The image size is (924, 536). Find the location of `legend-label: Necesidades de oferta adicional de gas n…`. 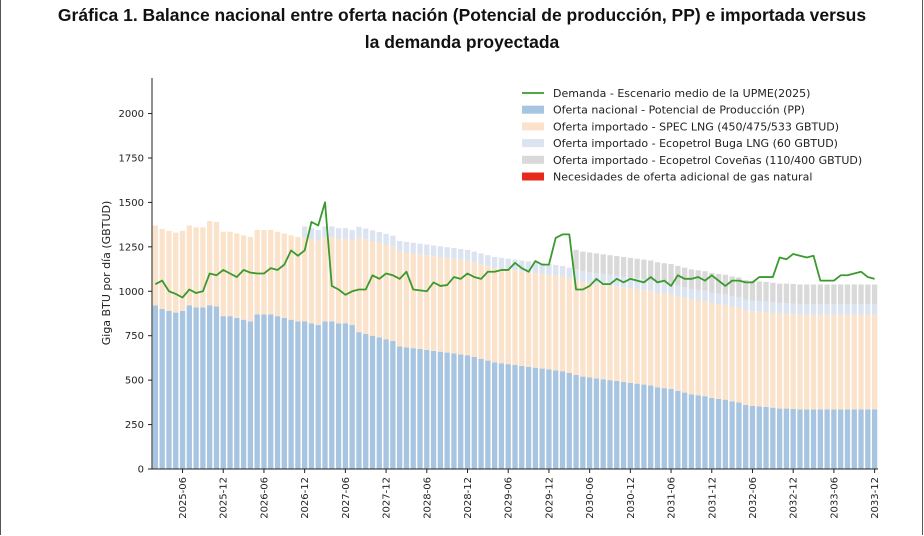

legend-label: Necesidades de oferta adicional de gas n… is located at coordinates (682, 177).